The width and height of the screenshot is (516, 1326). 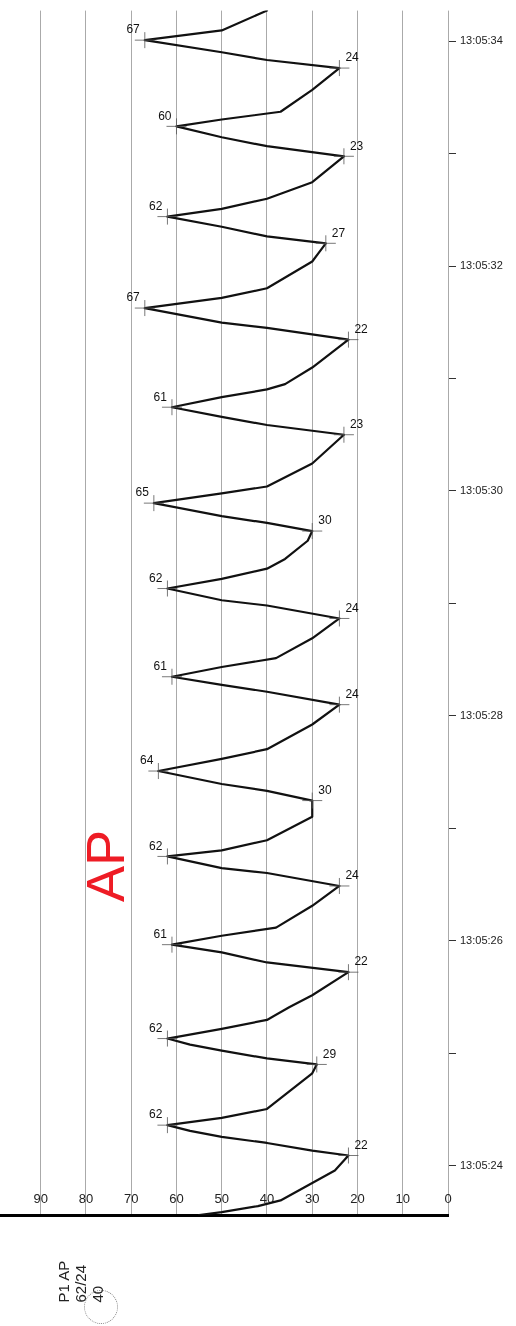 What do you see at coordinates (221, 1198) in the screenshot?
I see `x-tick-label: 50` at bounding box center [221, 1198].